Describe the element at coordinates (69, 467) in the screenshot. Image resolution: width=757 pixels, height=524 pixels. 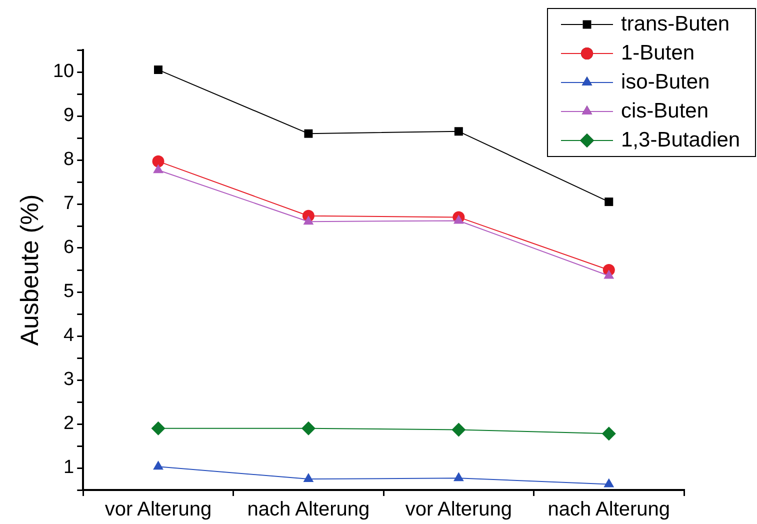
I see `y-tick-label: 1` at that location.